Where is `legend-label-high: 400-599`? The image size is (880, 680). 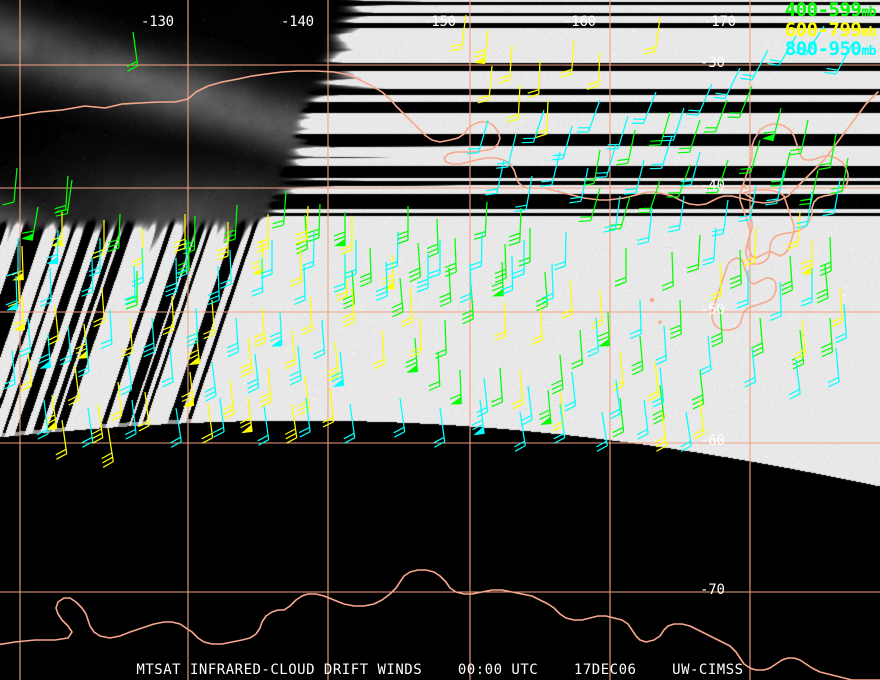 legend-label-high: 400-599 is located at coordinates (823, 10).